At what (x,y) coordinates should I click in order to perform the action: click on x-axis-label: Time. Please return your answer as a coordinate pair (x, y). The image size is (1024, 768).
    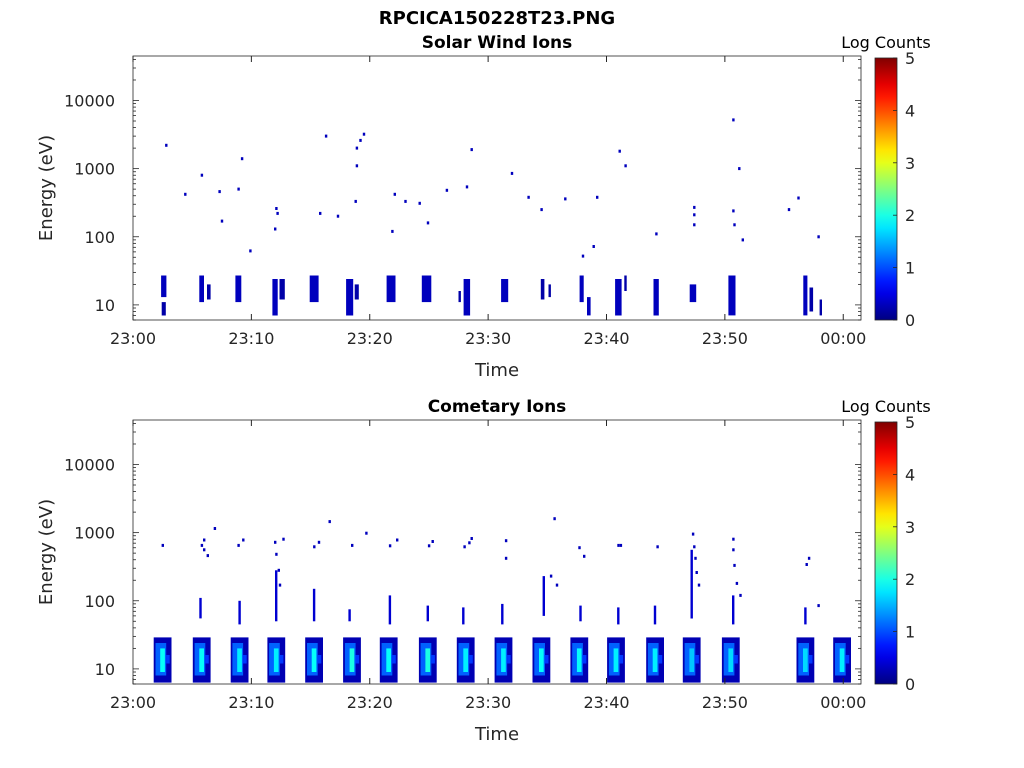
    Looking at the image, I should click on (496, 734).